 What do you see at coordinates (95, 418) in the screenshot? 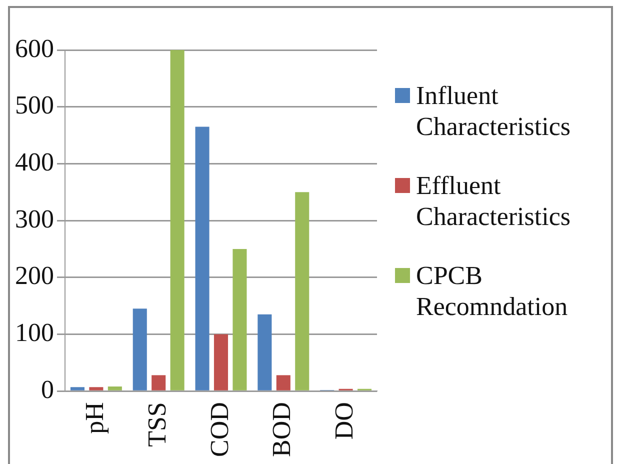
I see `x-tick-label: pH` at bounding box center [95, 418].